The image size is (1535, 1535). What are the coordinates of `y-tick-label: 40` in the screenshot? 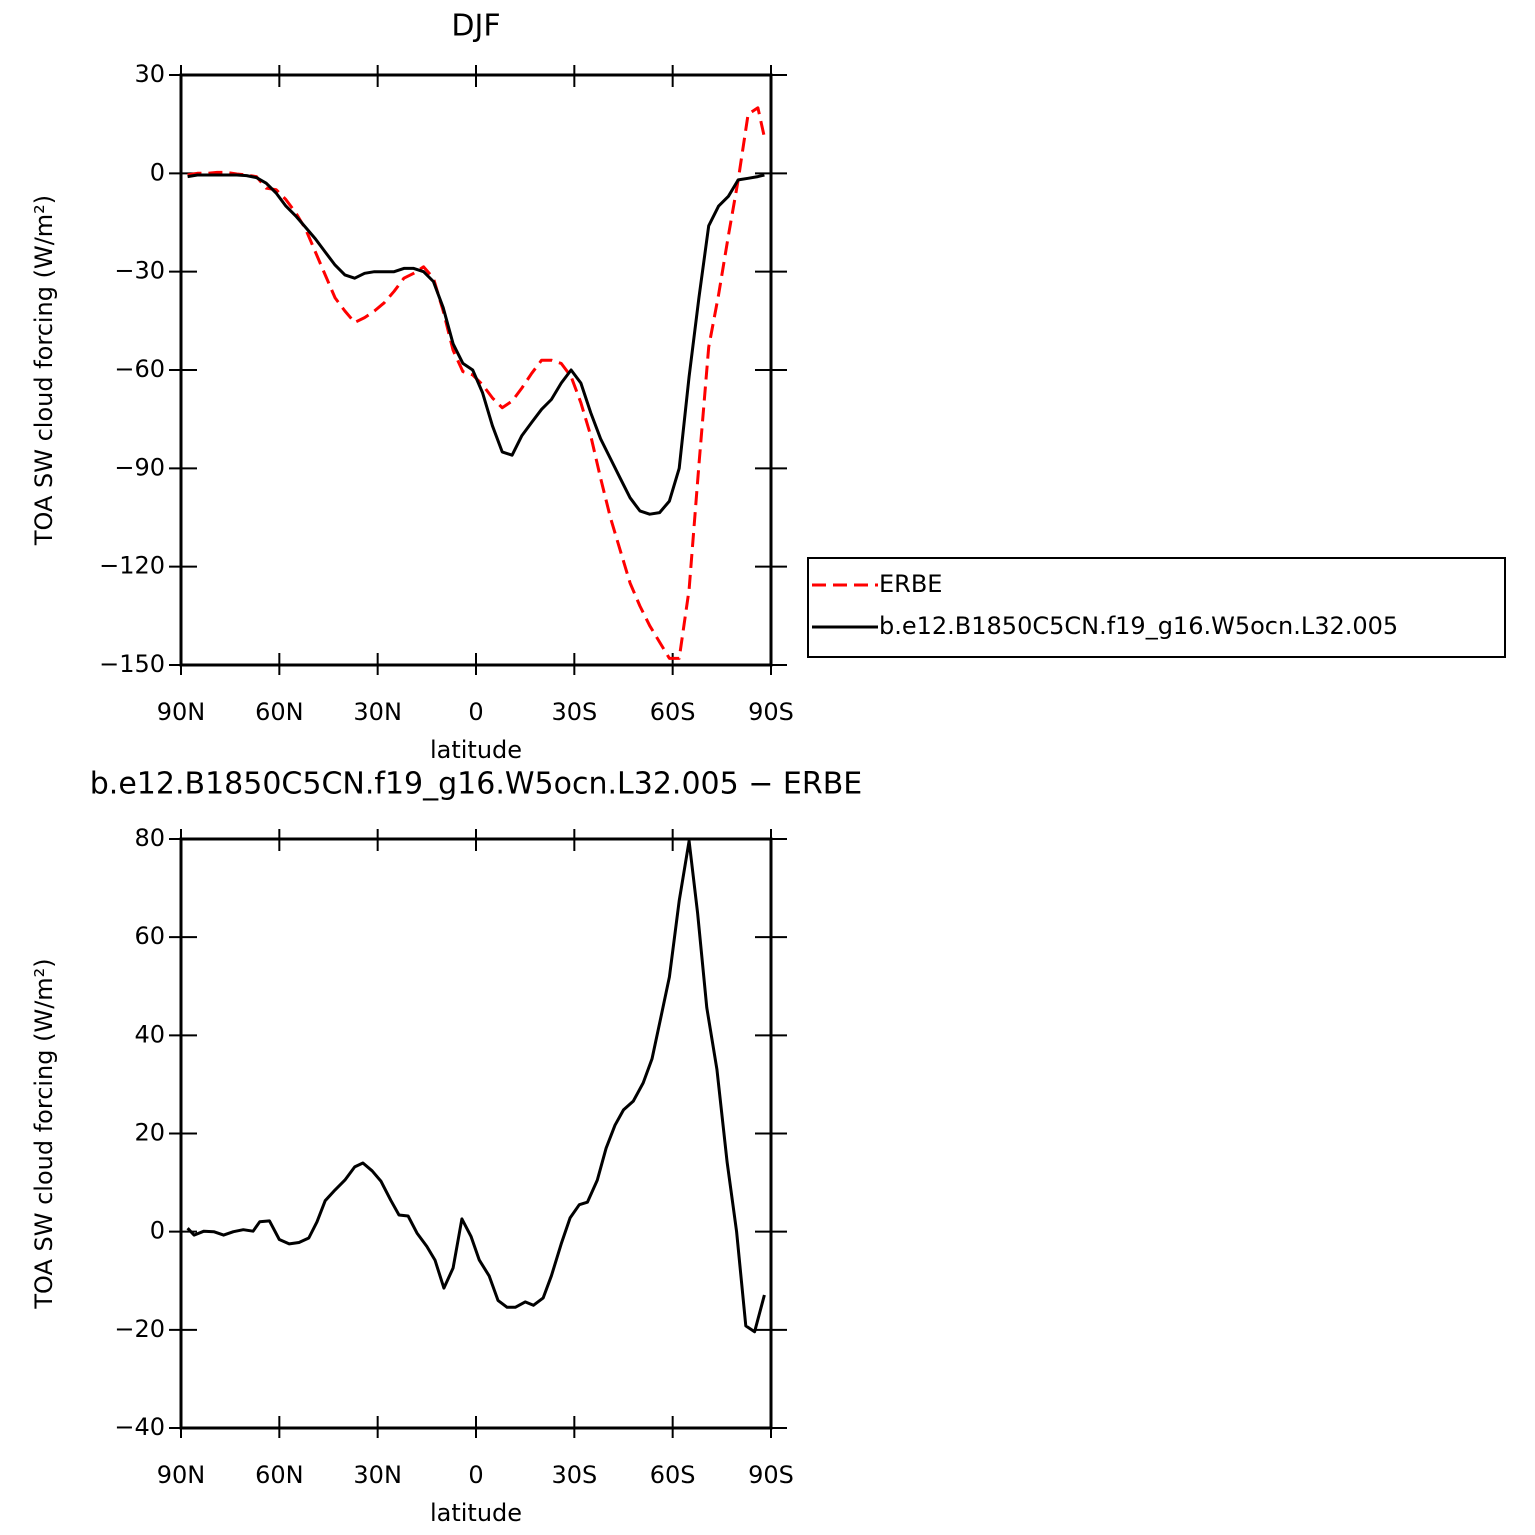 It's located at (149, 1034).